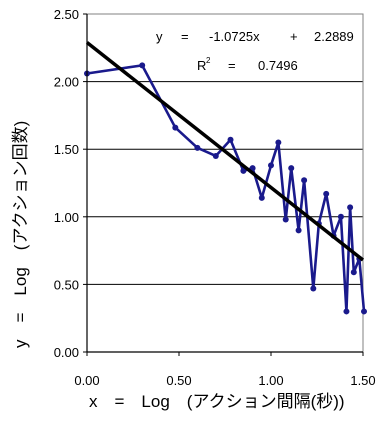 This screenshot has width=390, height=423. Describe the element at coordinates (86, 380) in the screenshot. I see `x-tick-label: 0.00` at that location.